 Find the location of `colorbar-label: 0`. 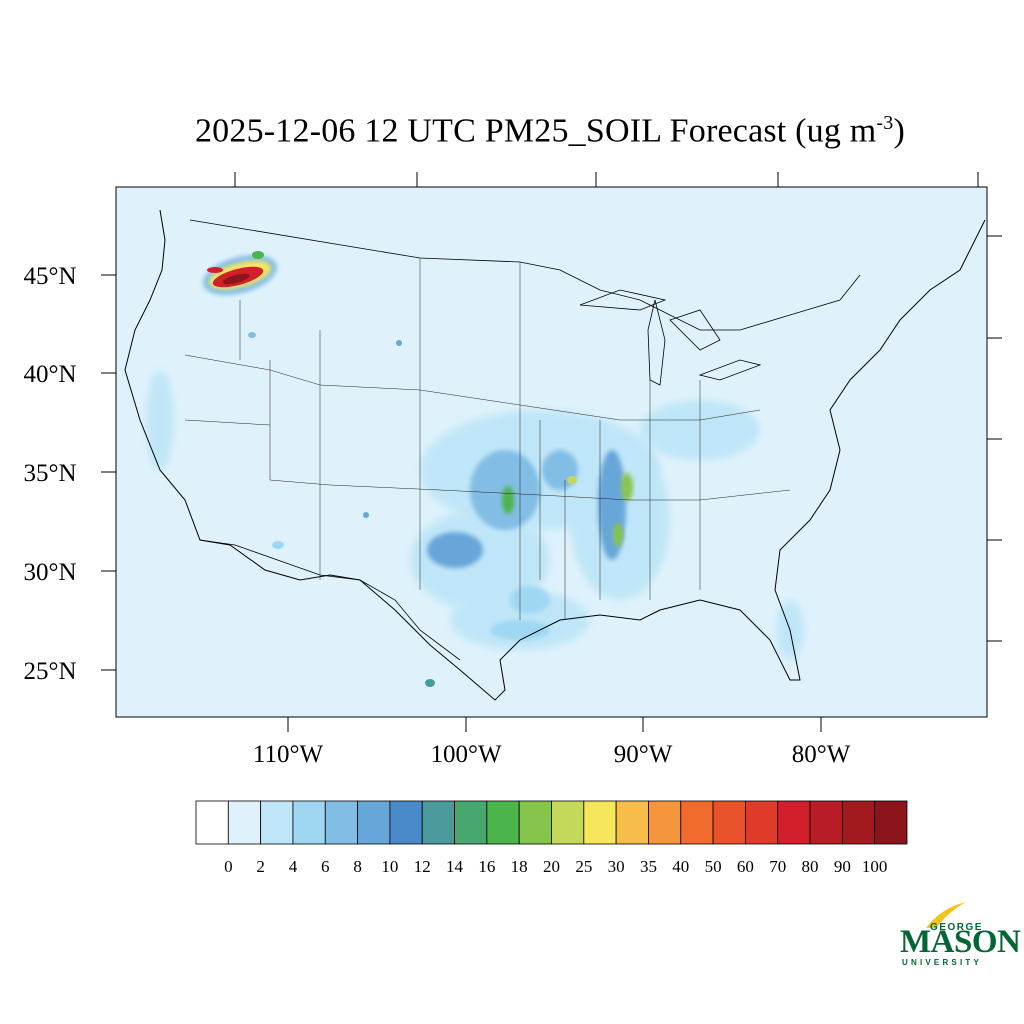

colorbar-label: 0 is located at coordinates (228, 866).